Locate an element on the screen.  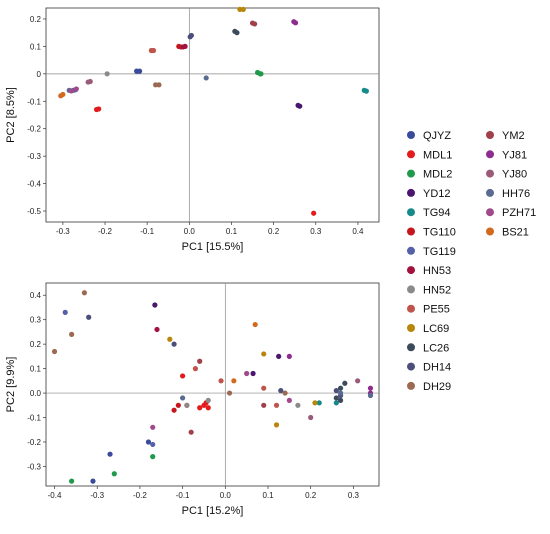
legend-label-tg119: TG119 is located at coordinates (439, 252).